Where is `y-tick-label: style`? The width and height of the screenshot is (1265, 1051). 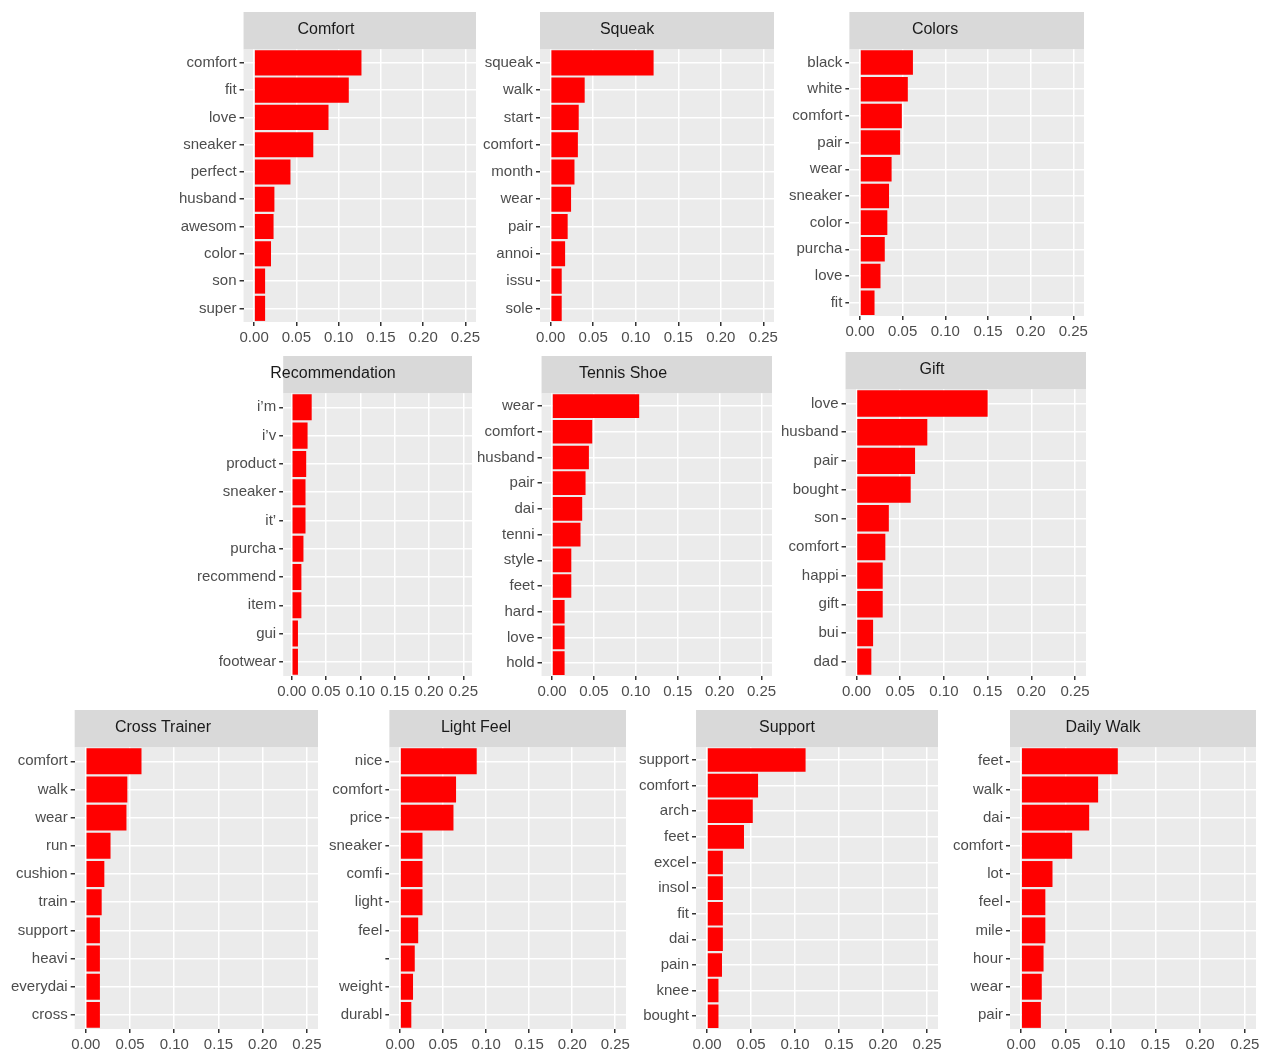 y-tick-label: style is located at coordinates (519, 559).